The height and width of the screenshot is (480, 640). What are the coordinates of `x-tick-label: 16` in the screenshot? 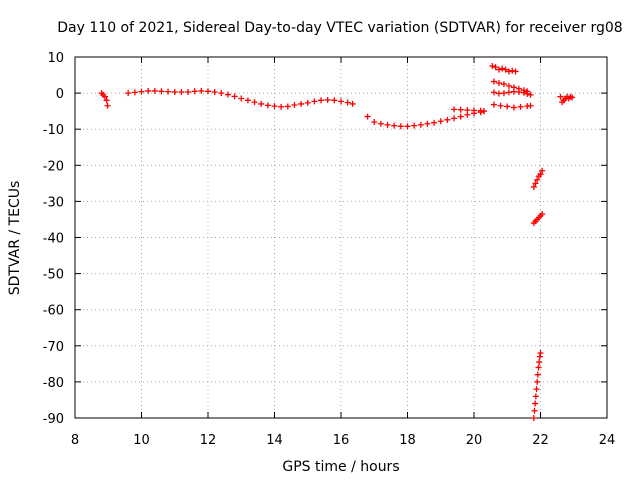 It's located at (341, 440).